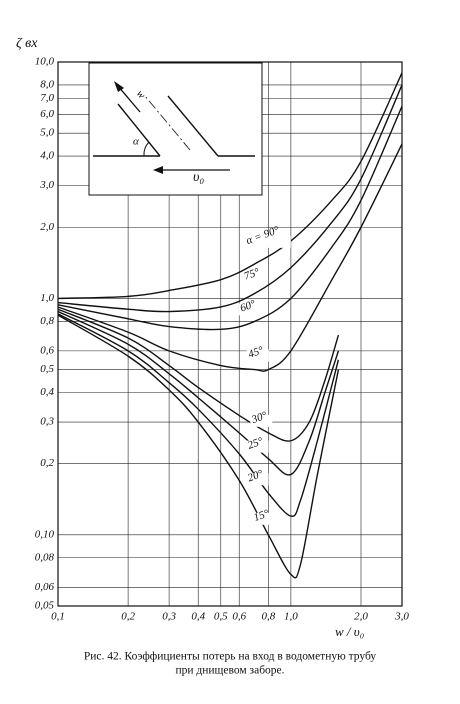 The width and height of the screenshot is (460, 704). I want to click on x-tick-label: 1,0, so click(291, 617).